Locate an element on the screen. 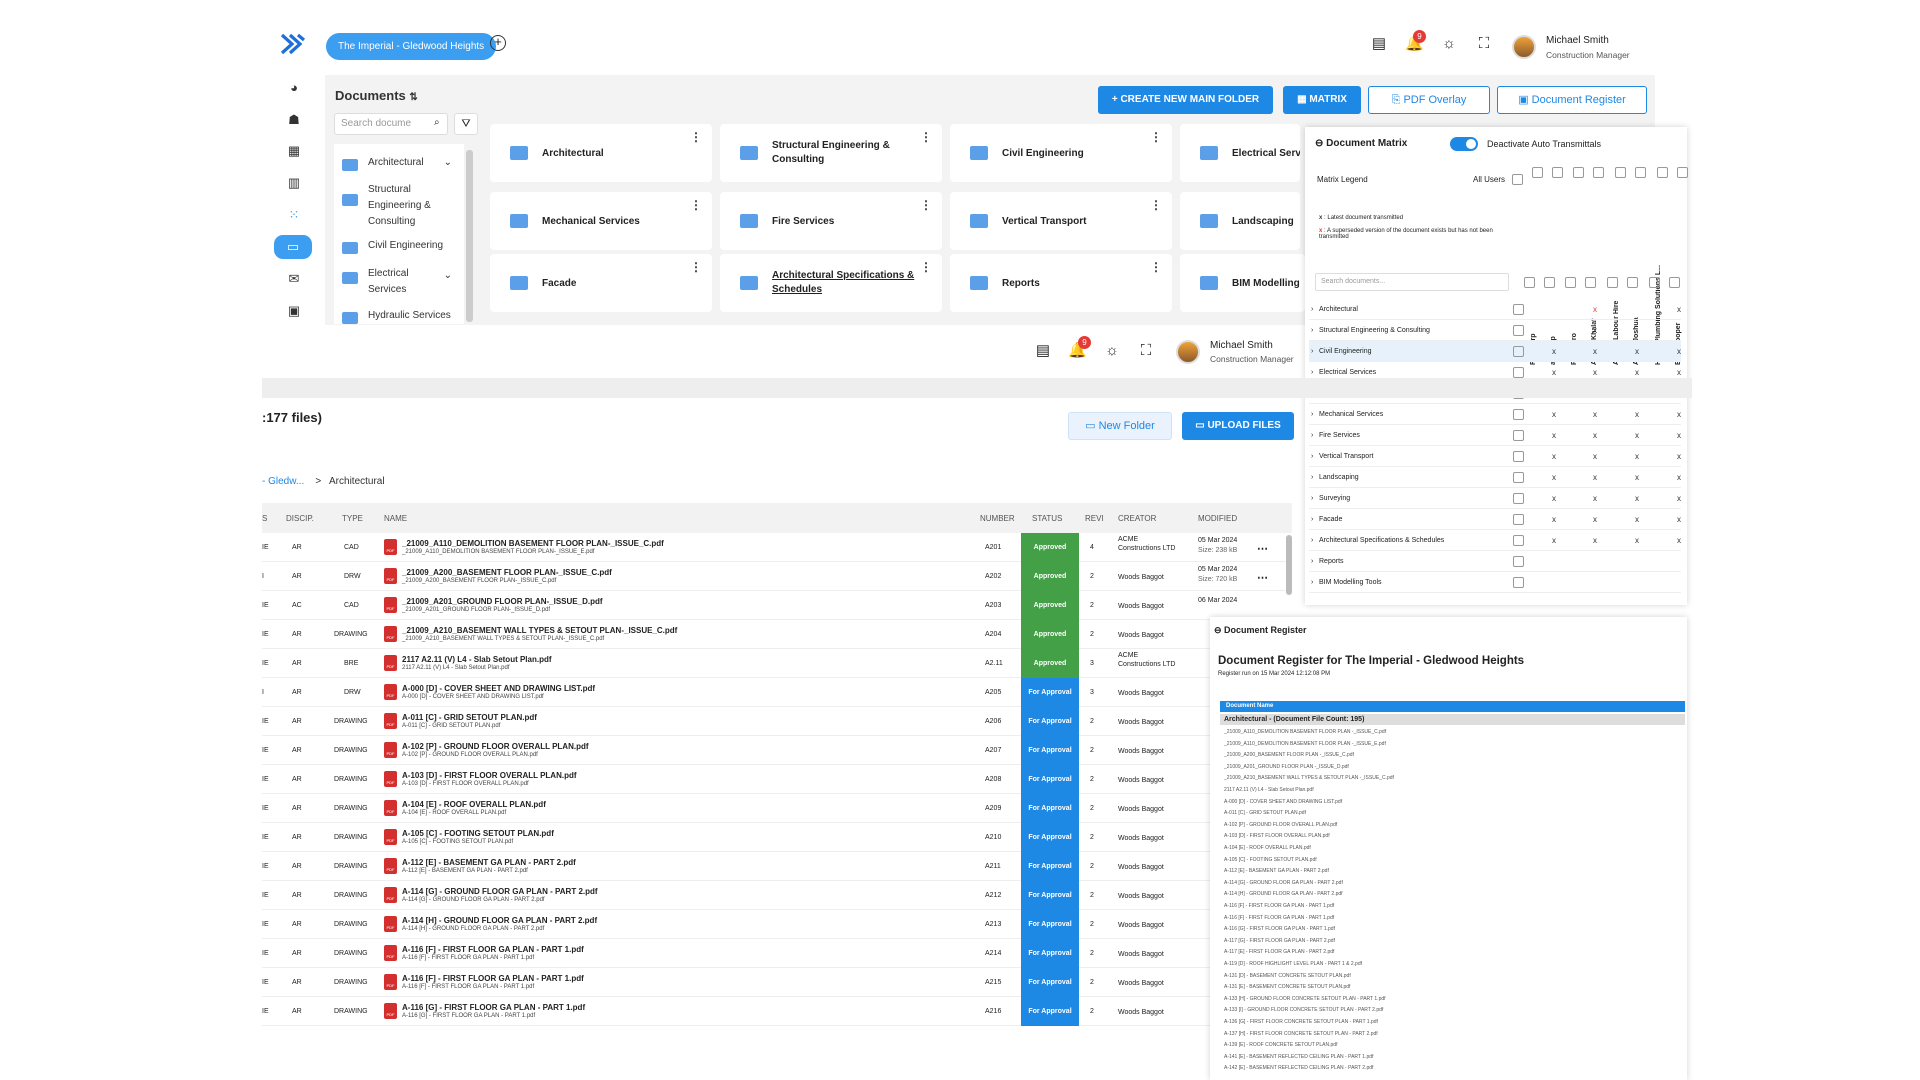 The height and width of the screenshot is (1080, 1920). tree-item-architectural: Architectural ⌄ is located at coordinates (397, 164).